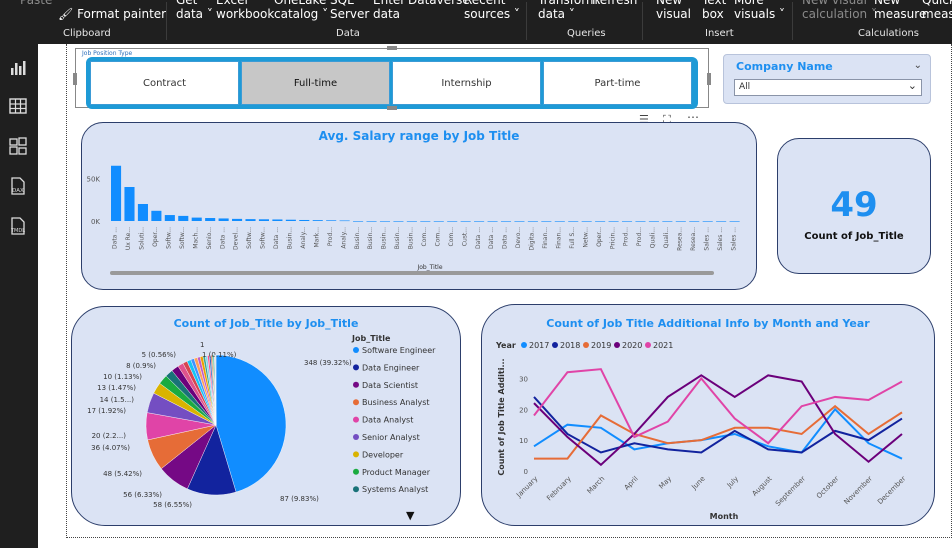  Describe the element at coordinates (466, 83) in the screenshot. I see `slicer-option-internship: Internship` at that location.